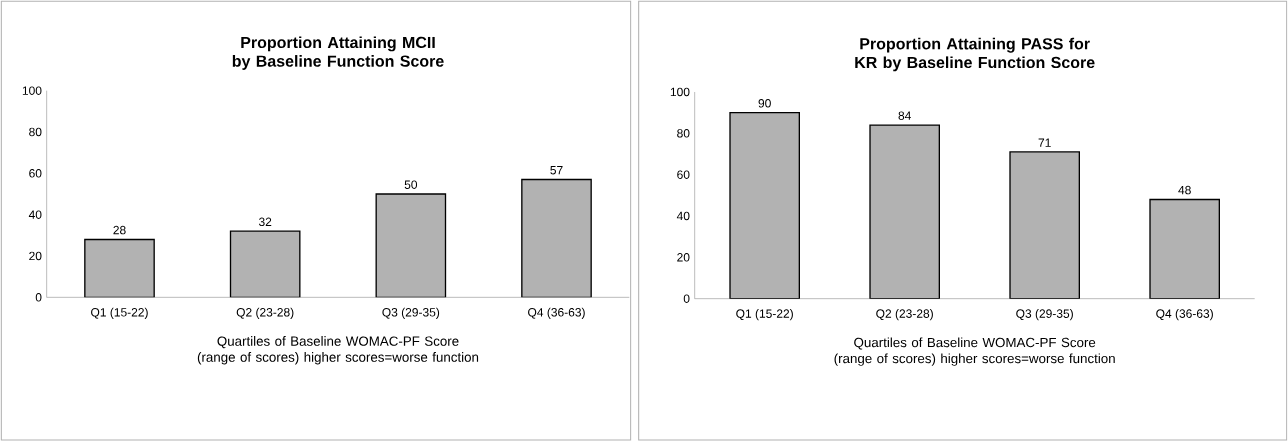  What do you see at coordinates (764, 103) in the screenshot?
I see `data-label: 90` at bounding box center [764, 103].